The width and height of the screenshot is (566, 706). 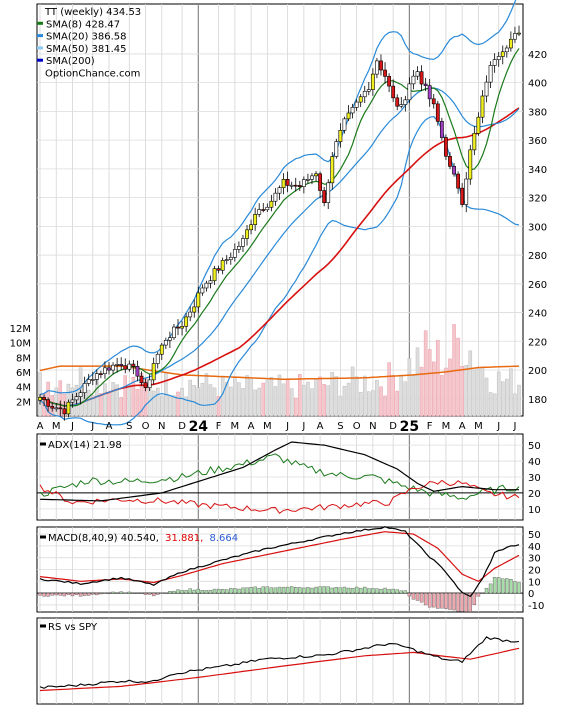 What do you see at coordinates (537, 170) in the screenshot?
I see `price-tick-label: 340` at bounding box center [537, 170].